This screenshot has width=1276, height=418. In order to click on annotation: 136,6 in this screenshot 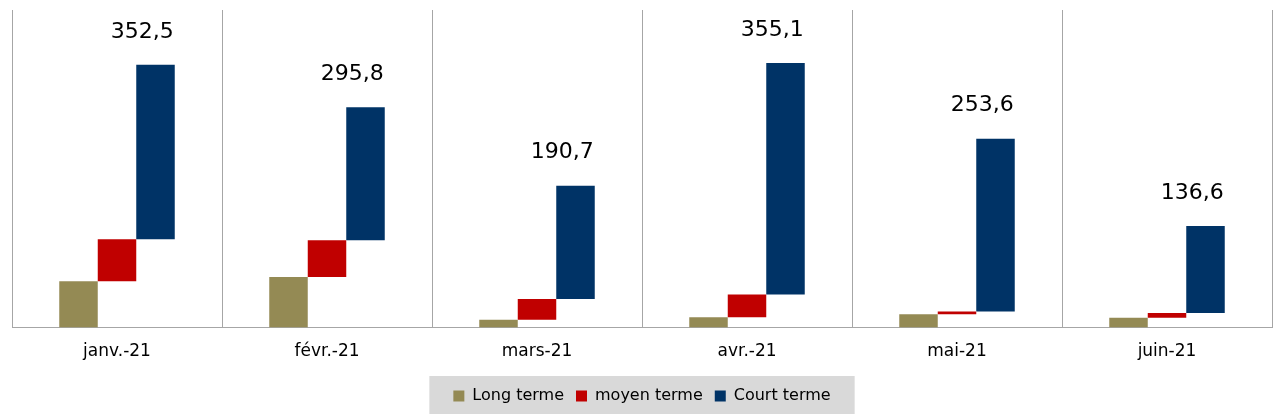, I will do `click(1192, 191)`.